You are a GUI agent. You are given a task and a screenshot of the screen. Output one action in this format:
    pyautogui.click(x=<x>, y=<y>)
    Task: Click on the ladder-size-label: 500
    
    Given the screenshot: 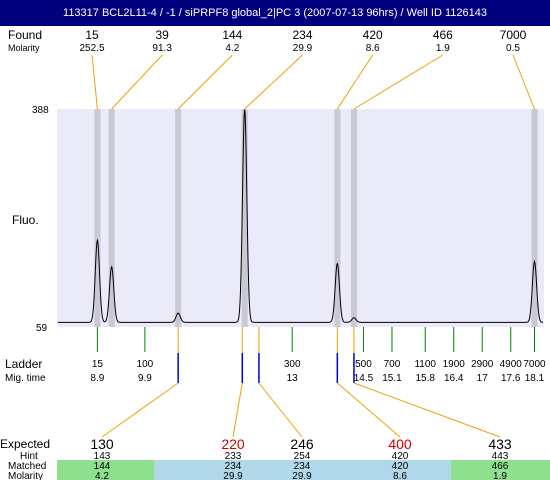 What is the action you would take?
    pyautogui.click(x=363, y=364)
    